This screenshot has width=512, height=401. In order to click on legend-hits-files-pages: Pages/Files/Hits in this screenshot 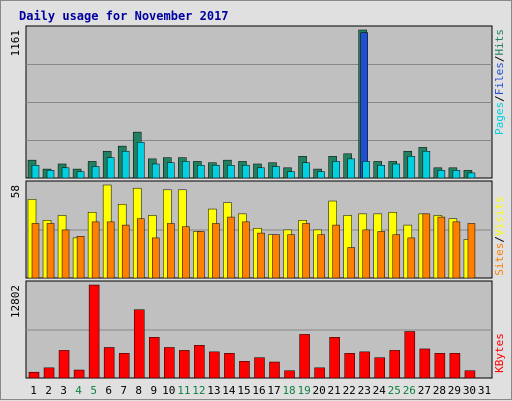, I will do `click(499, 82)`.